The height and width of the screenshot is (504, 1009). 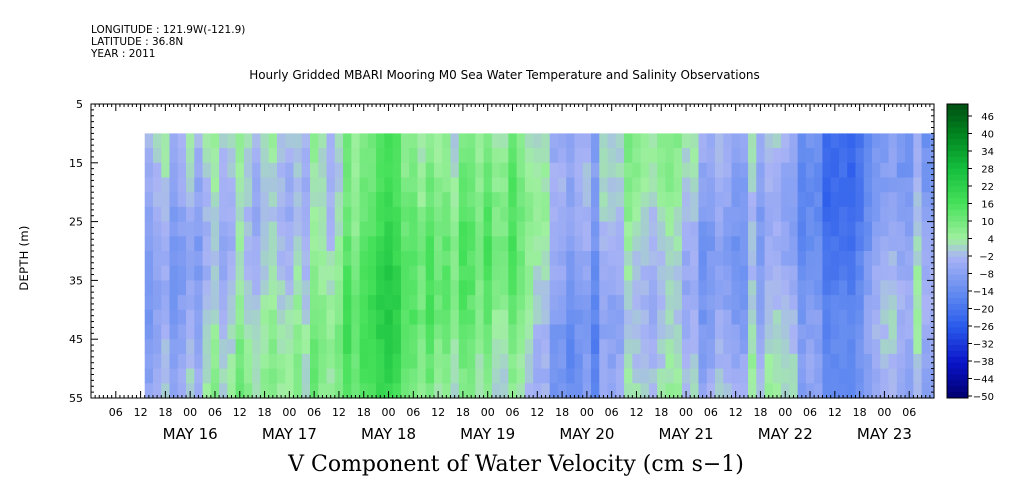 What do you see at coordinates (661, 412) in the screenshot?
I see `x-tick-label: 18` at bounding box center [661, 412].